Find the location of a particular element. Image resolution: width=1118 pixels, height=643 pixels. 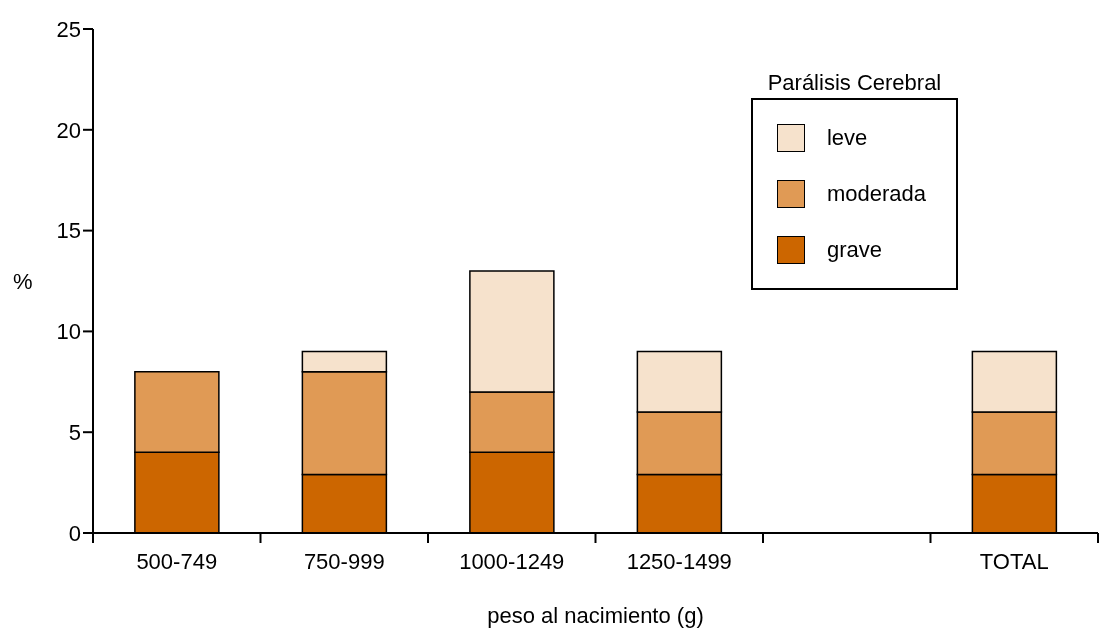

x-tick-label: TOTAL is located at coordinates (1014, 561).